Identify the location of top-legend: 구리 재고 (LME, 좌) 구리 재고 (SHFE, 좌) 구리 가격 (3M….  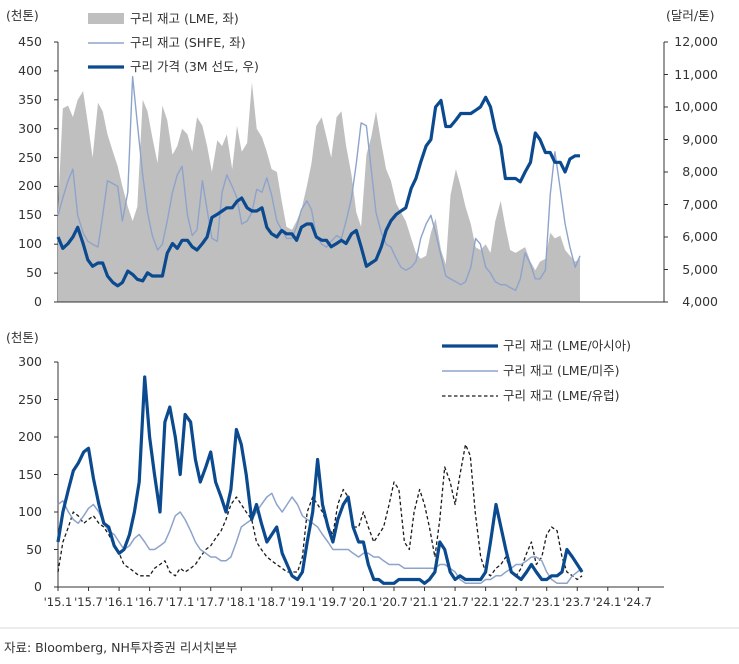
(173, 42).